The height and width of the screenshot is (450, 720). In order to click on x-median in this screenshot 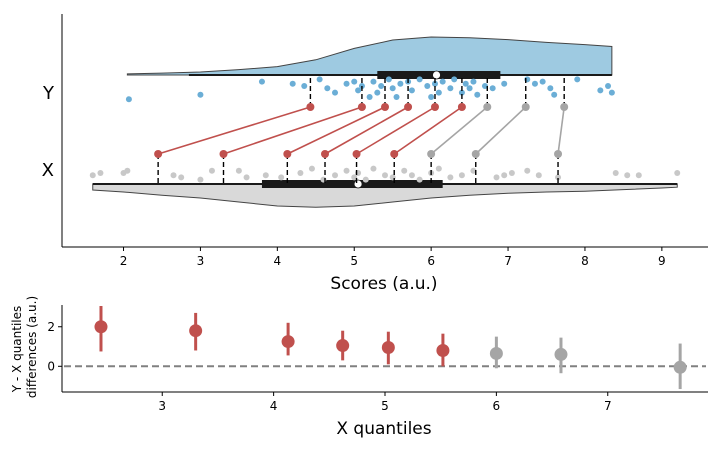, I will do `click(358, 184)`.